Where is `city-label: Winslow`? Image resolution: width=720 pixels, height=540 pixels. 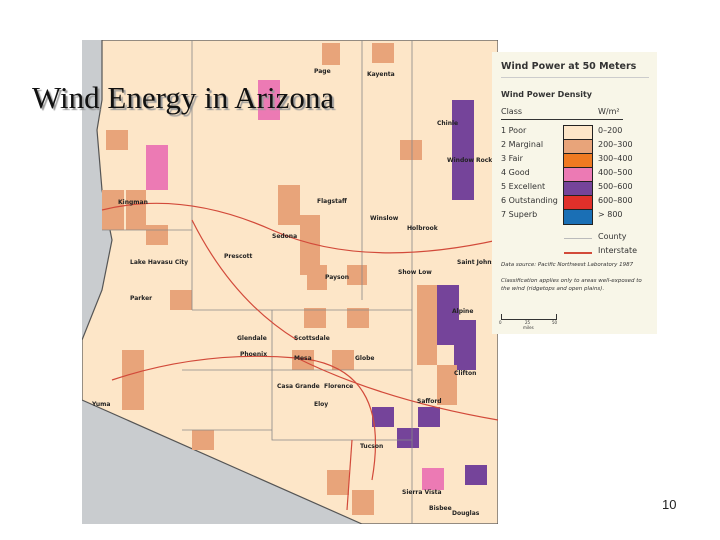 city-label: Winslow is located at coordinates (384, 218).